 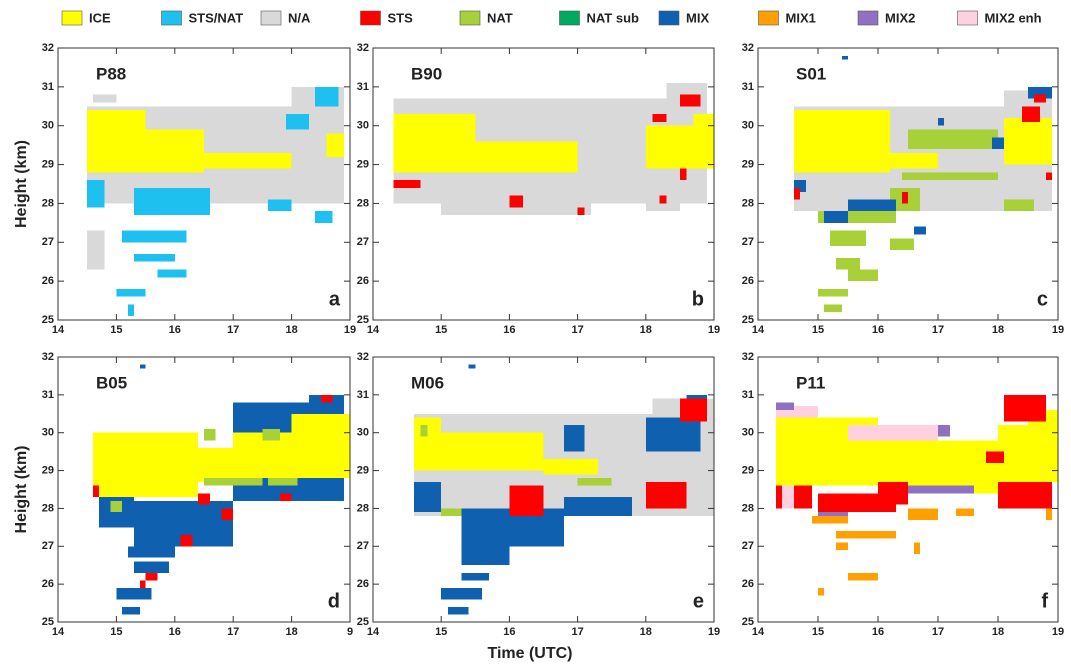 What do you see at coordinates (500, 17) in the screenshot?
I see `legend-label: NAT` at bounding box center [500, 17].